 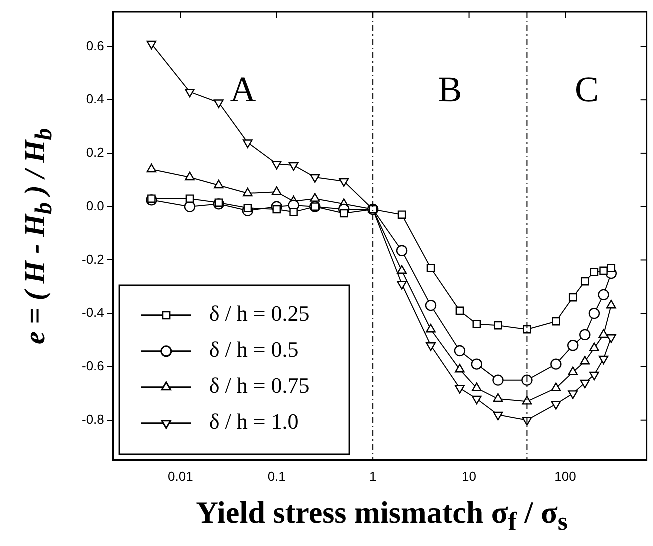 I want to click on x-tick-label: 10, so click(x=469, y=476).